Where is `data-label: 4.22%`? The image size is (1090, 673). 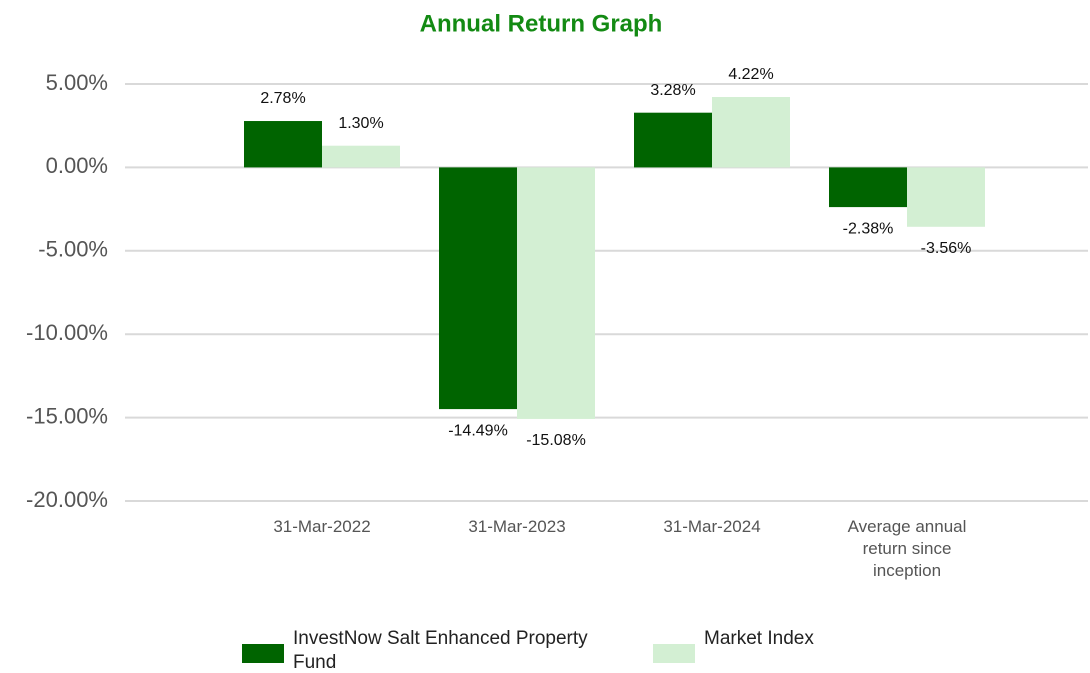 data-label: 4.22% is located at coordinates (750, 74).